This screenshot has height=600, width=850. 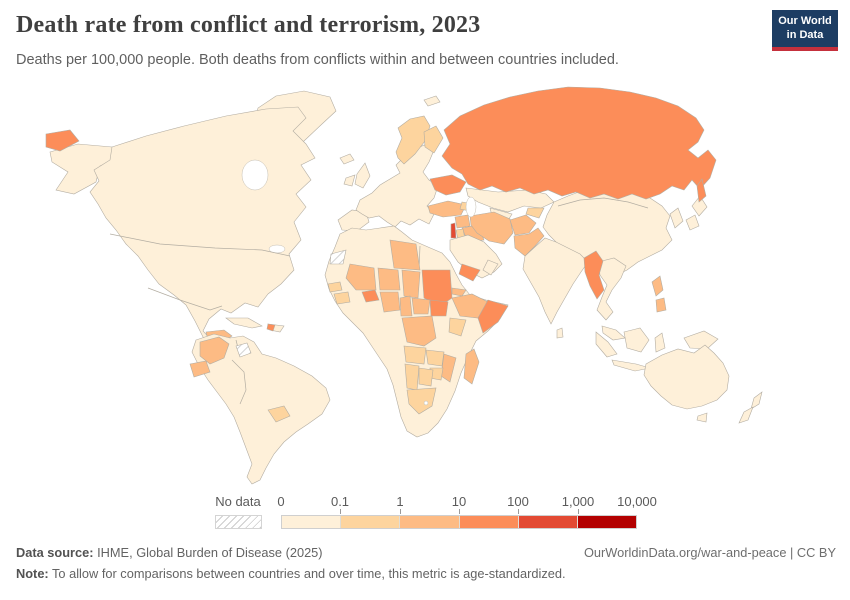 I want to click on country-philippines-mindanao, so click(x=661, y=305).